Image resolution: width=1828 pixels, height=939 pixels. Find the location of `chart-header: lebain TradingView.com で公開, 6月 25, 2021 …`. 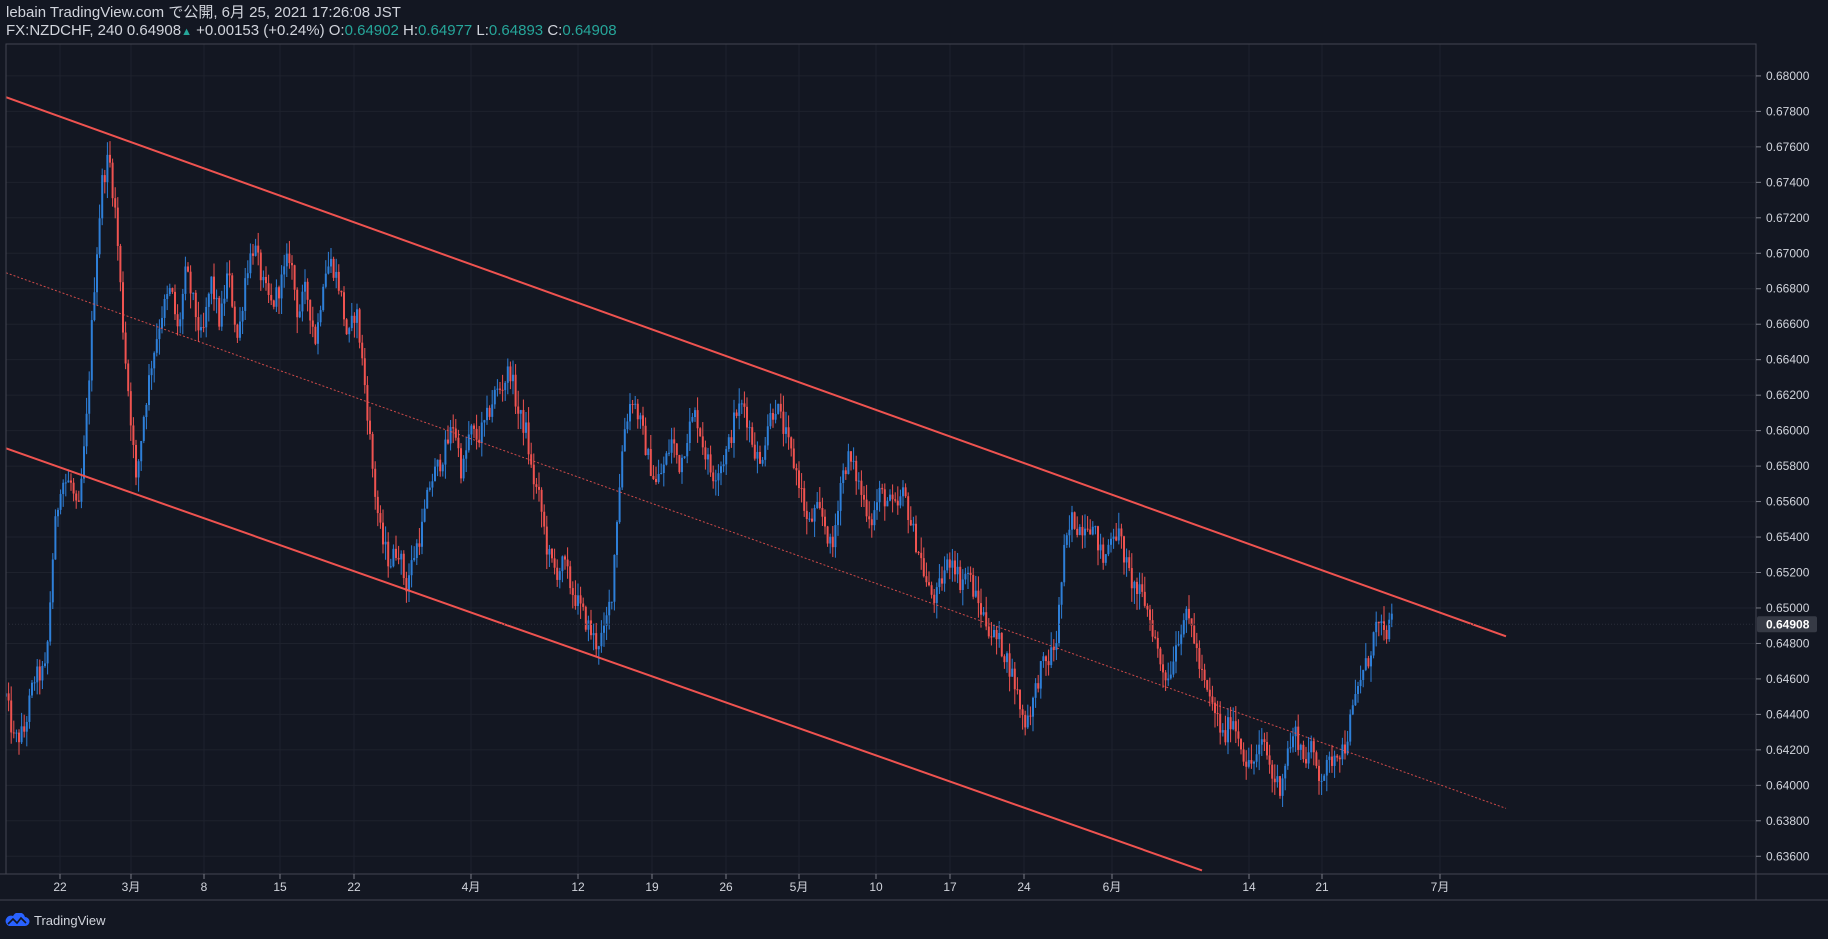

chart-header: lebain TradingView.com で公開, 6月 25, 2021 … is located at coordinates (311, 22).